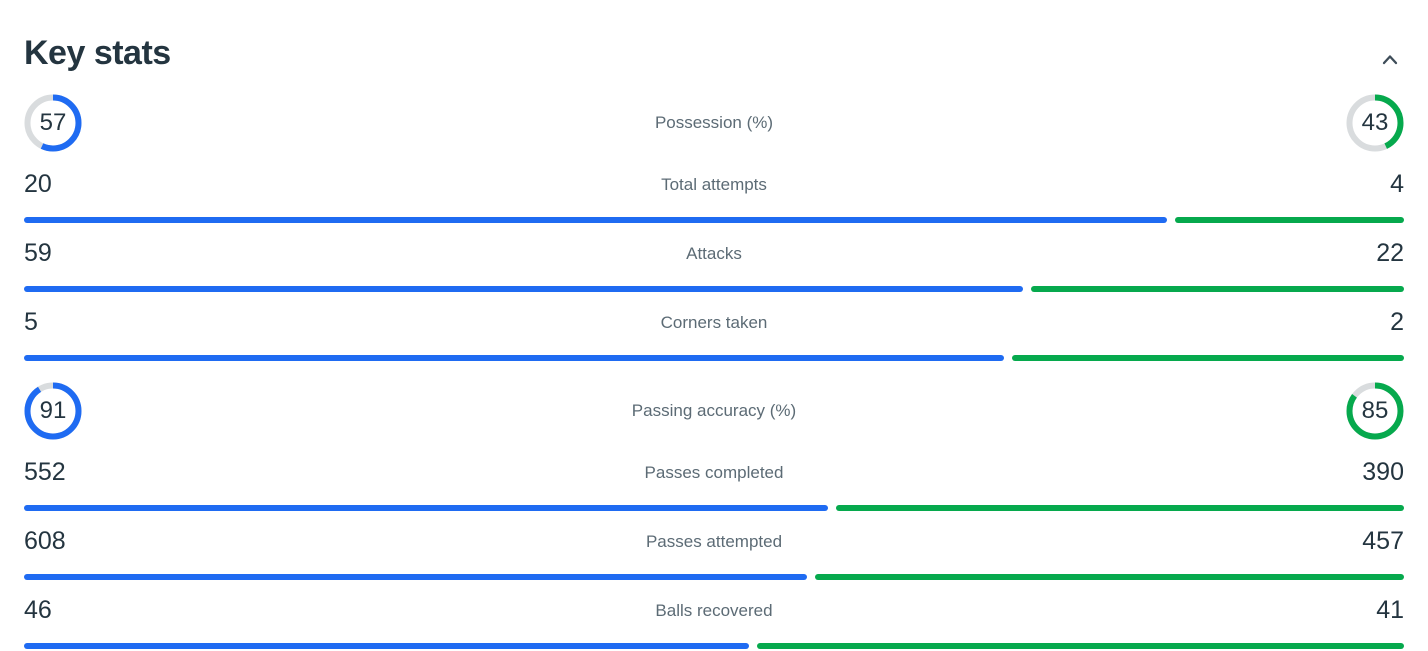 The width and height of the screenshot is (1428, 651). I want to click on home-ring-gauge: 57, so click(53, 123).